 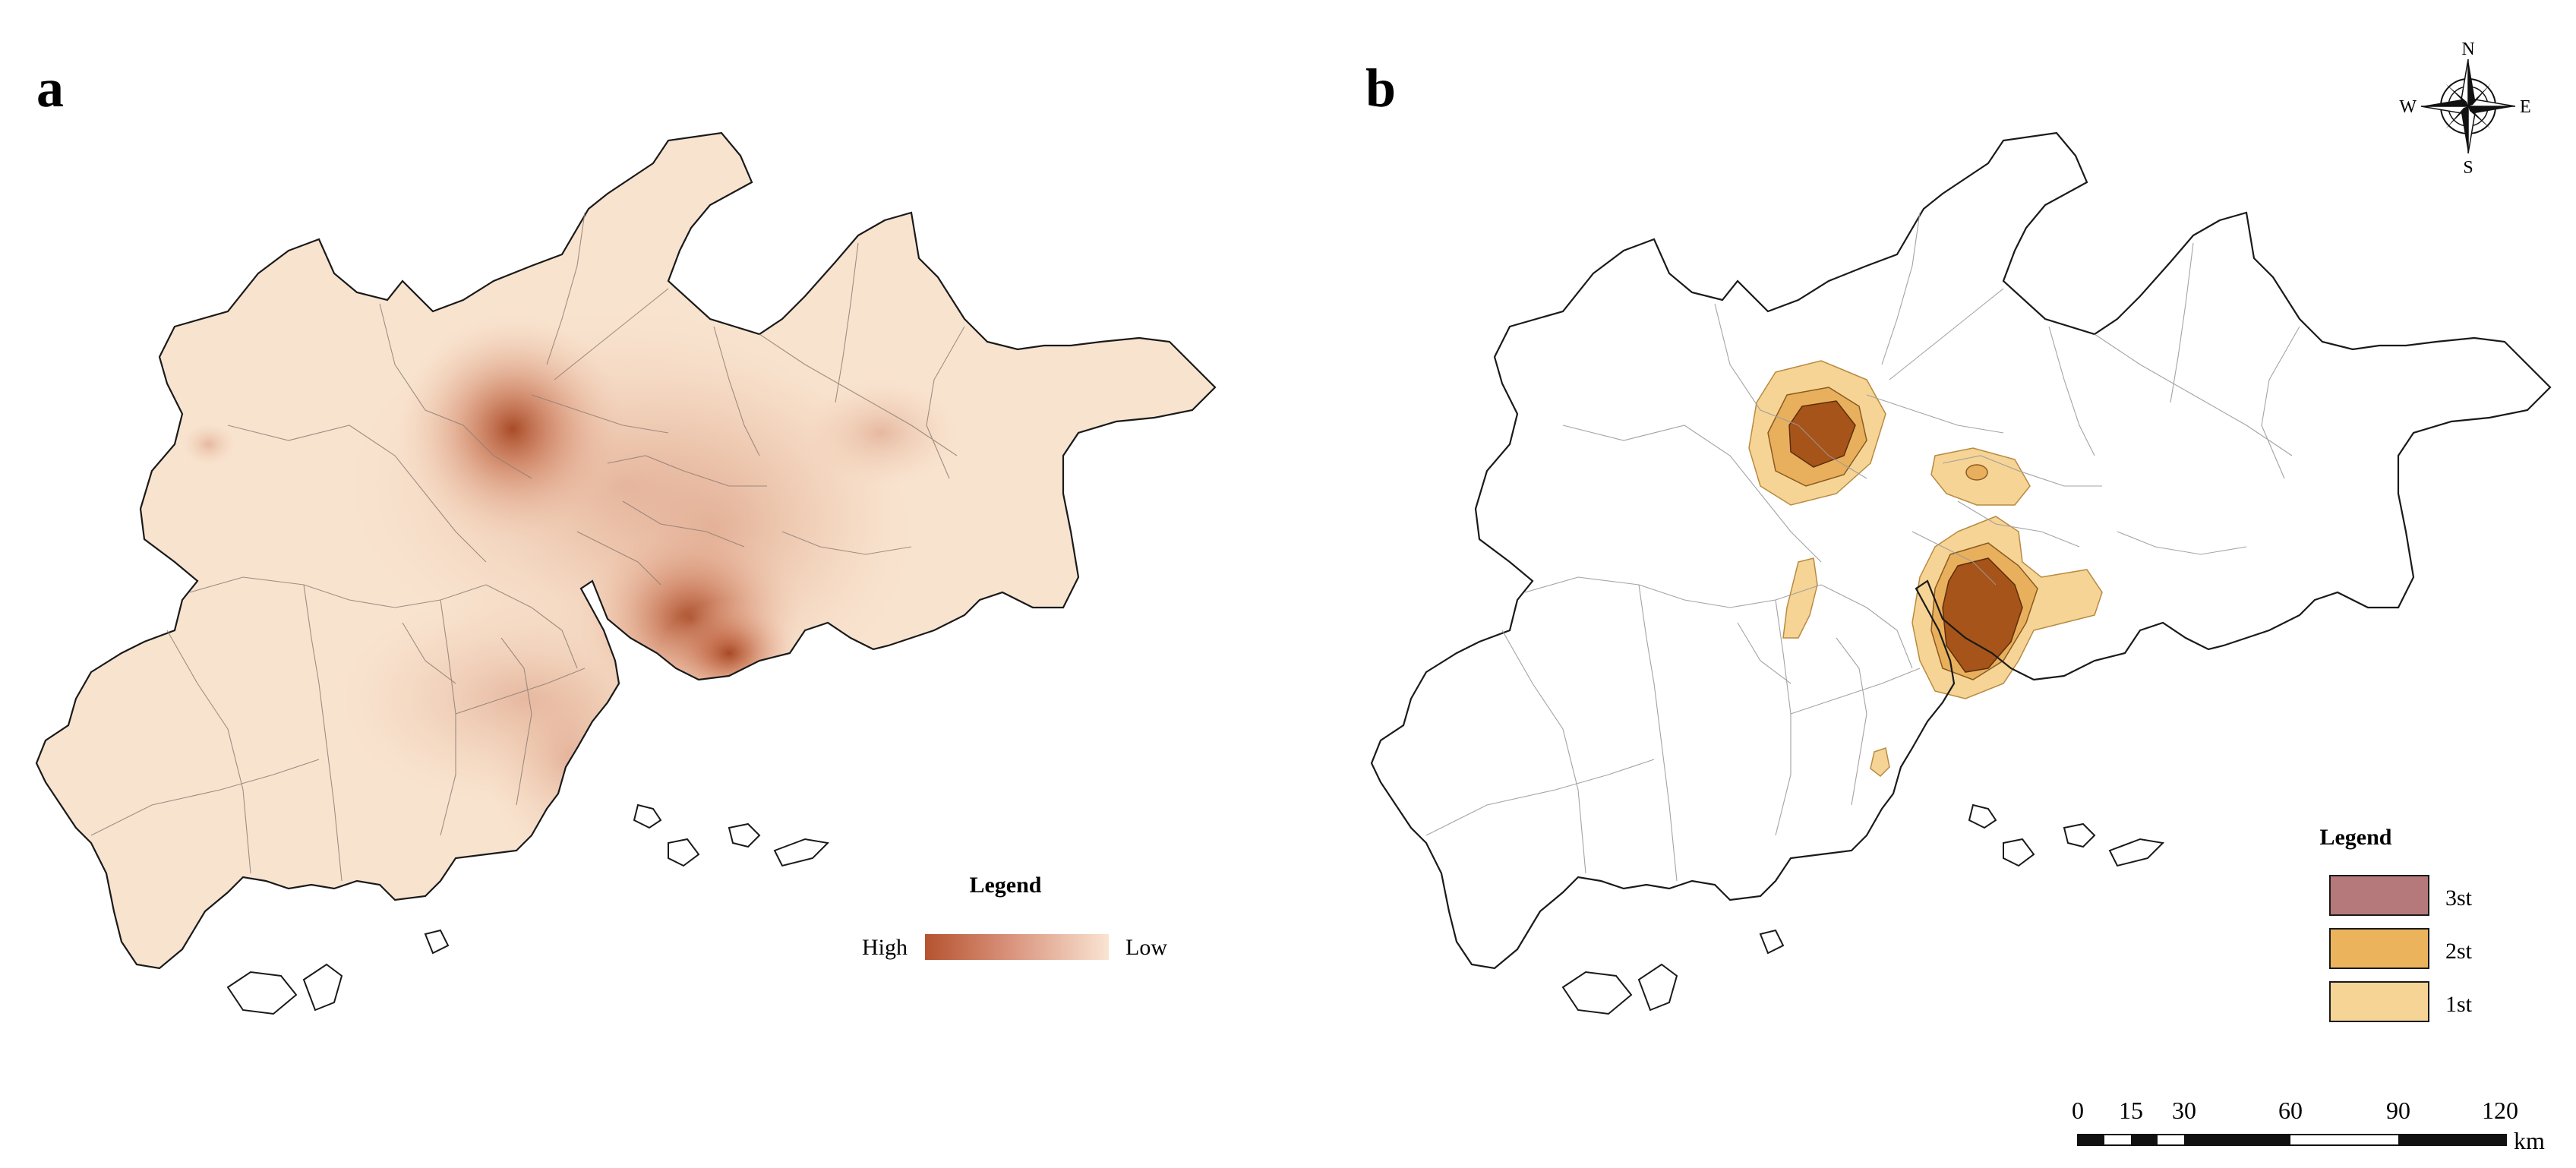 I want to click on legend-b-swatch-2st, so click(x=2379, y=948).